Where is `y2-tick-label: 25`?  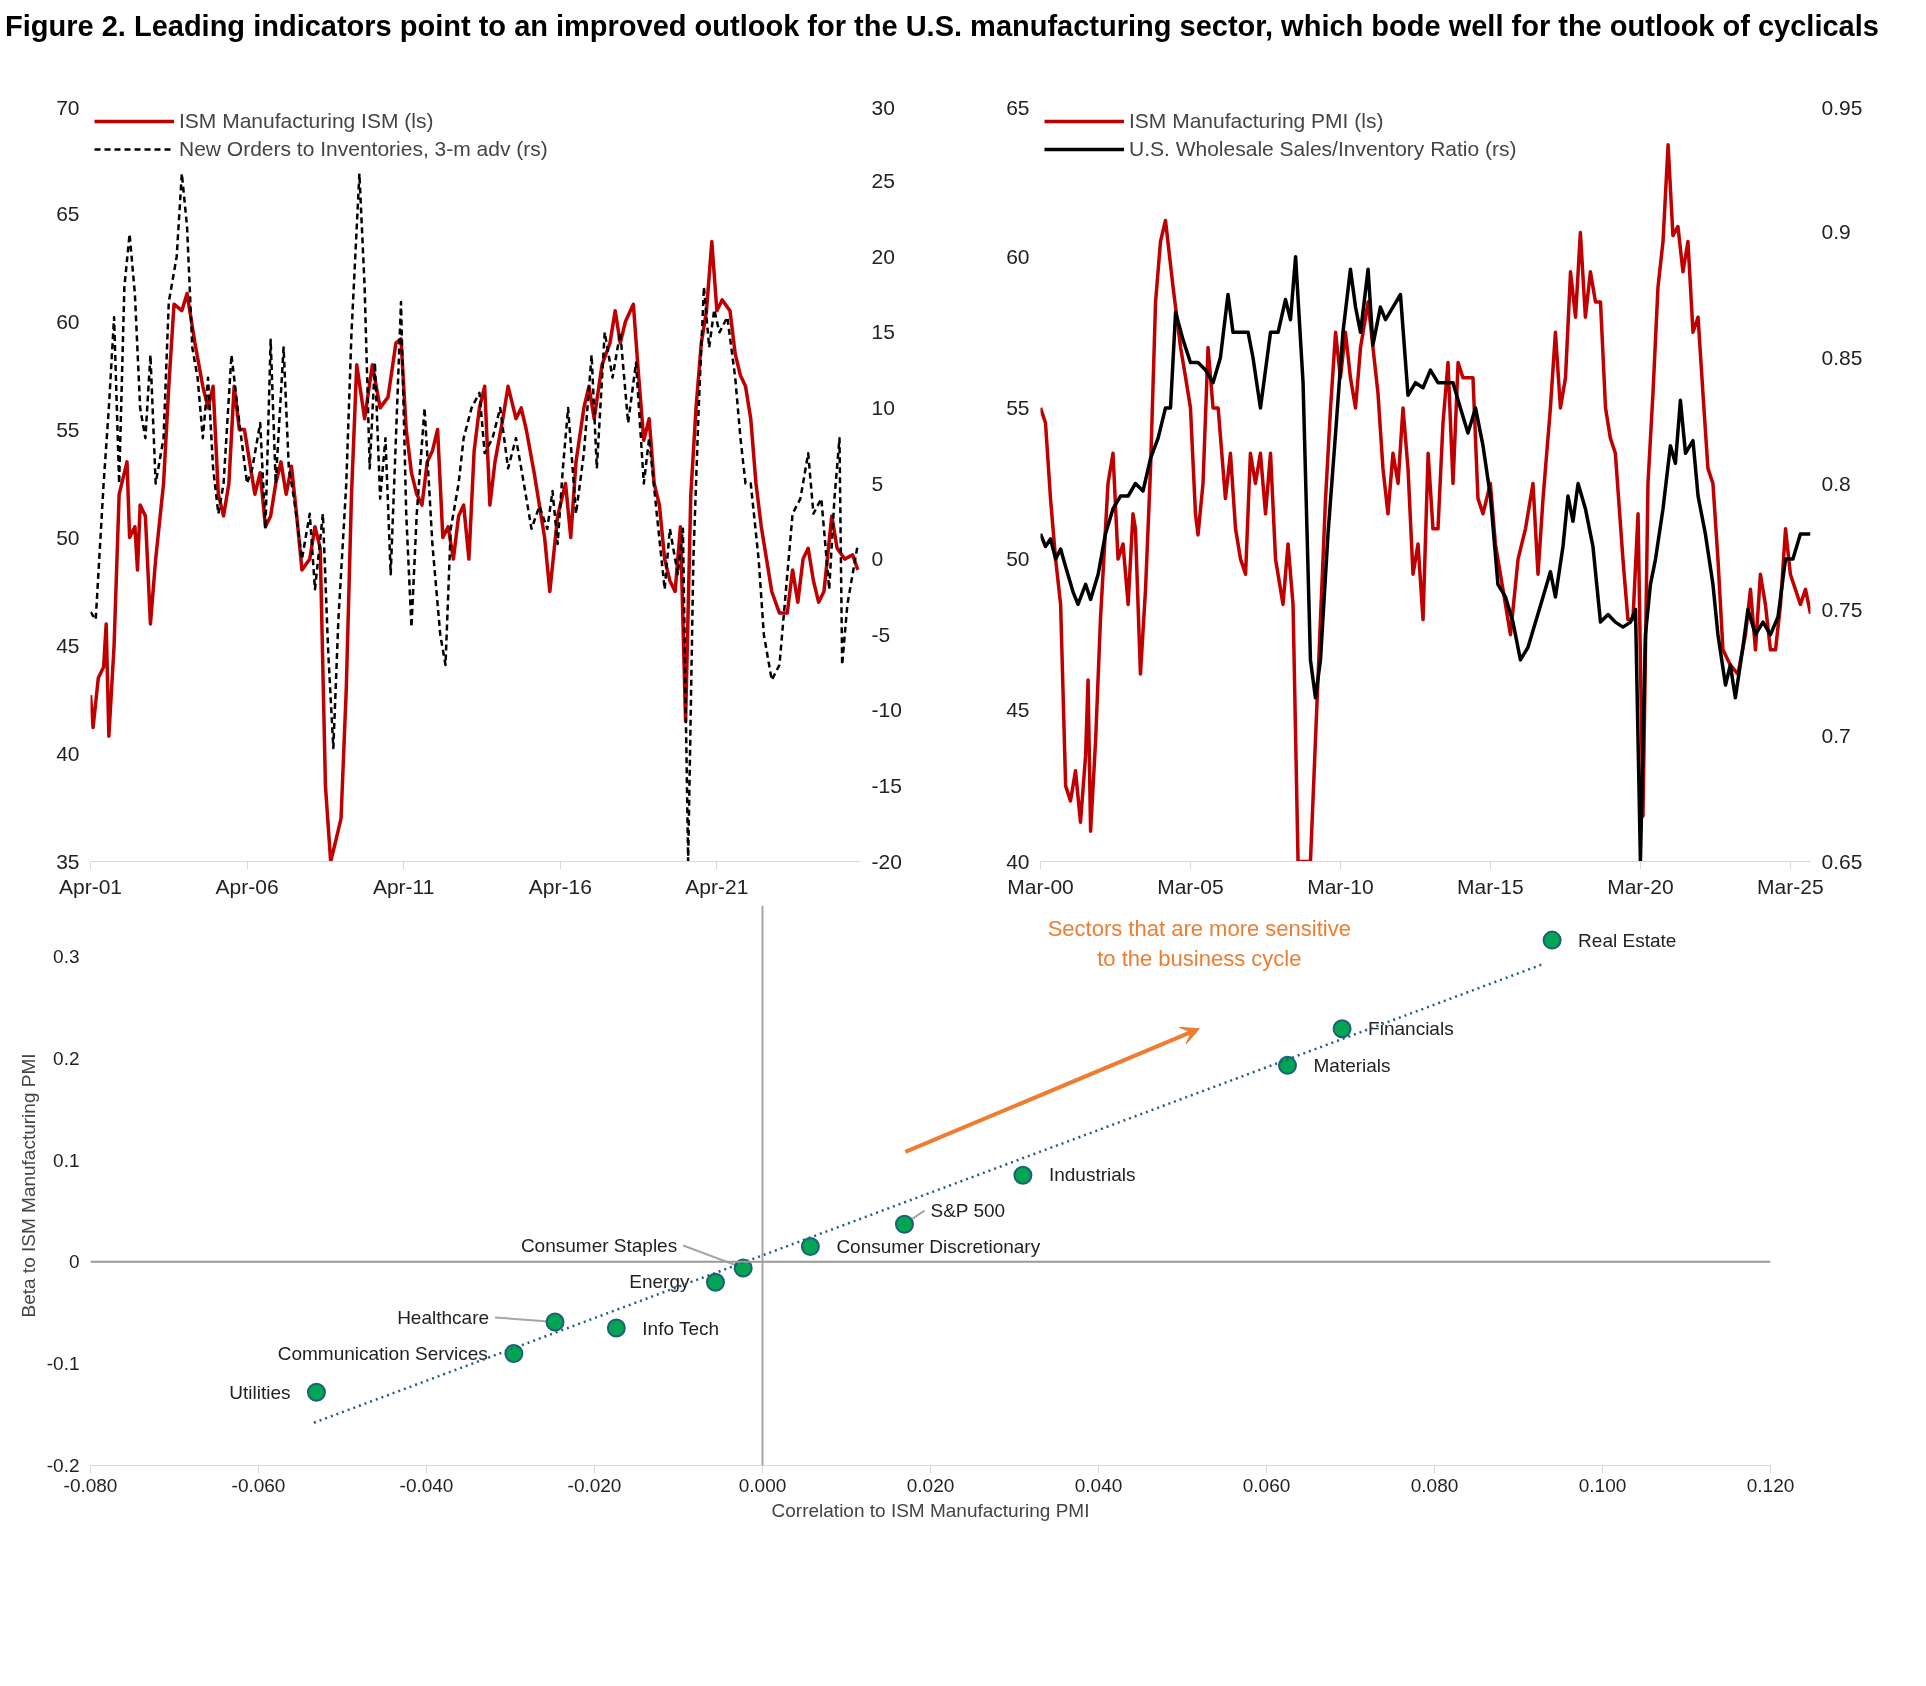
y2-tick-label: 25 is located at coordinates (883, 181).